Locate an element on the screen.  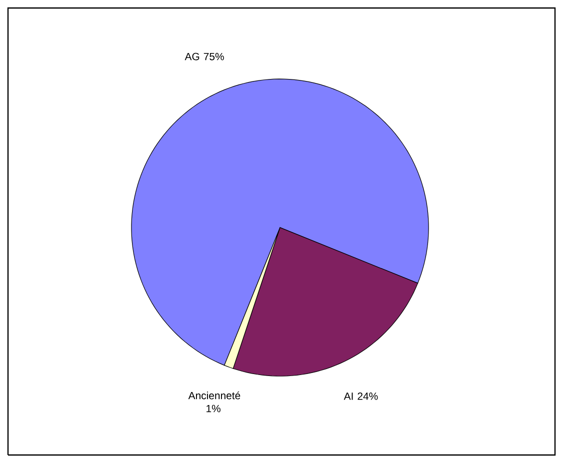
data-label: 1% is located at coordinates (213, 408).